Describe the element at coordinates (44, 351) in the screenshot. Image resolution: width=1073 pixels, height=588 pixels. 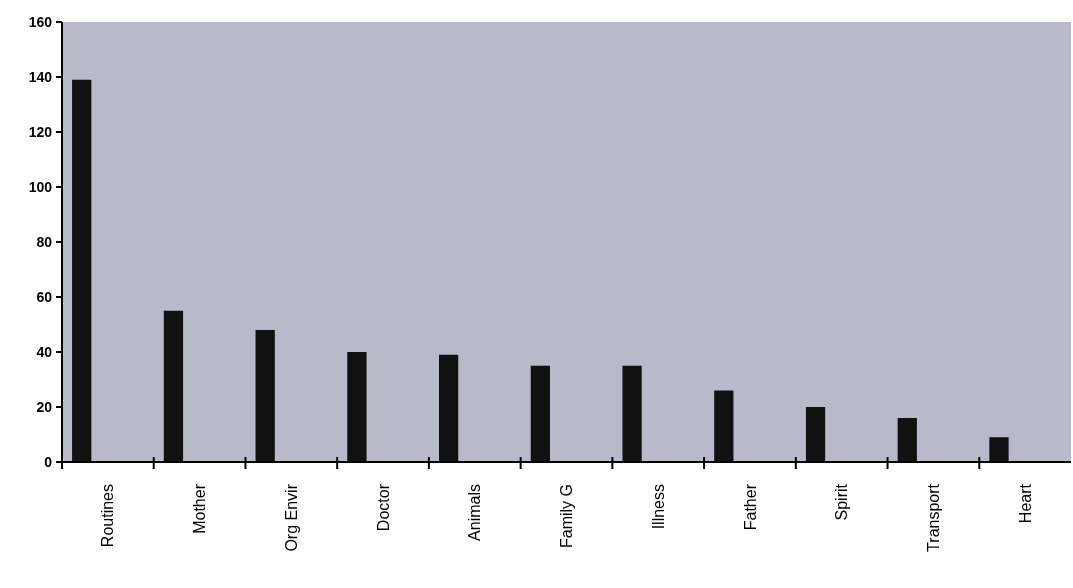
I see `y-tick-label: 40` at that location.